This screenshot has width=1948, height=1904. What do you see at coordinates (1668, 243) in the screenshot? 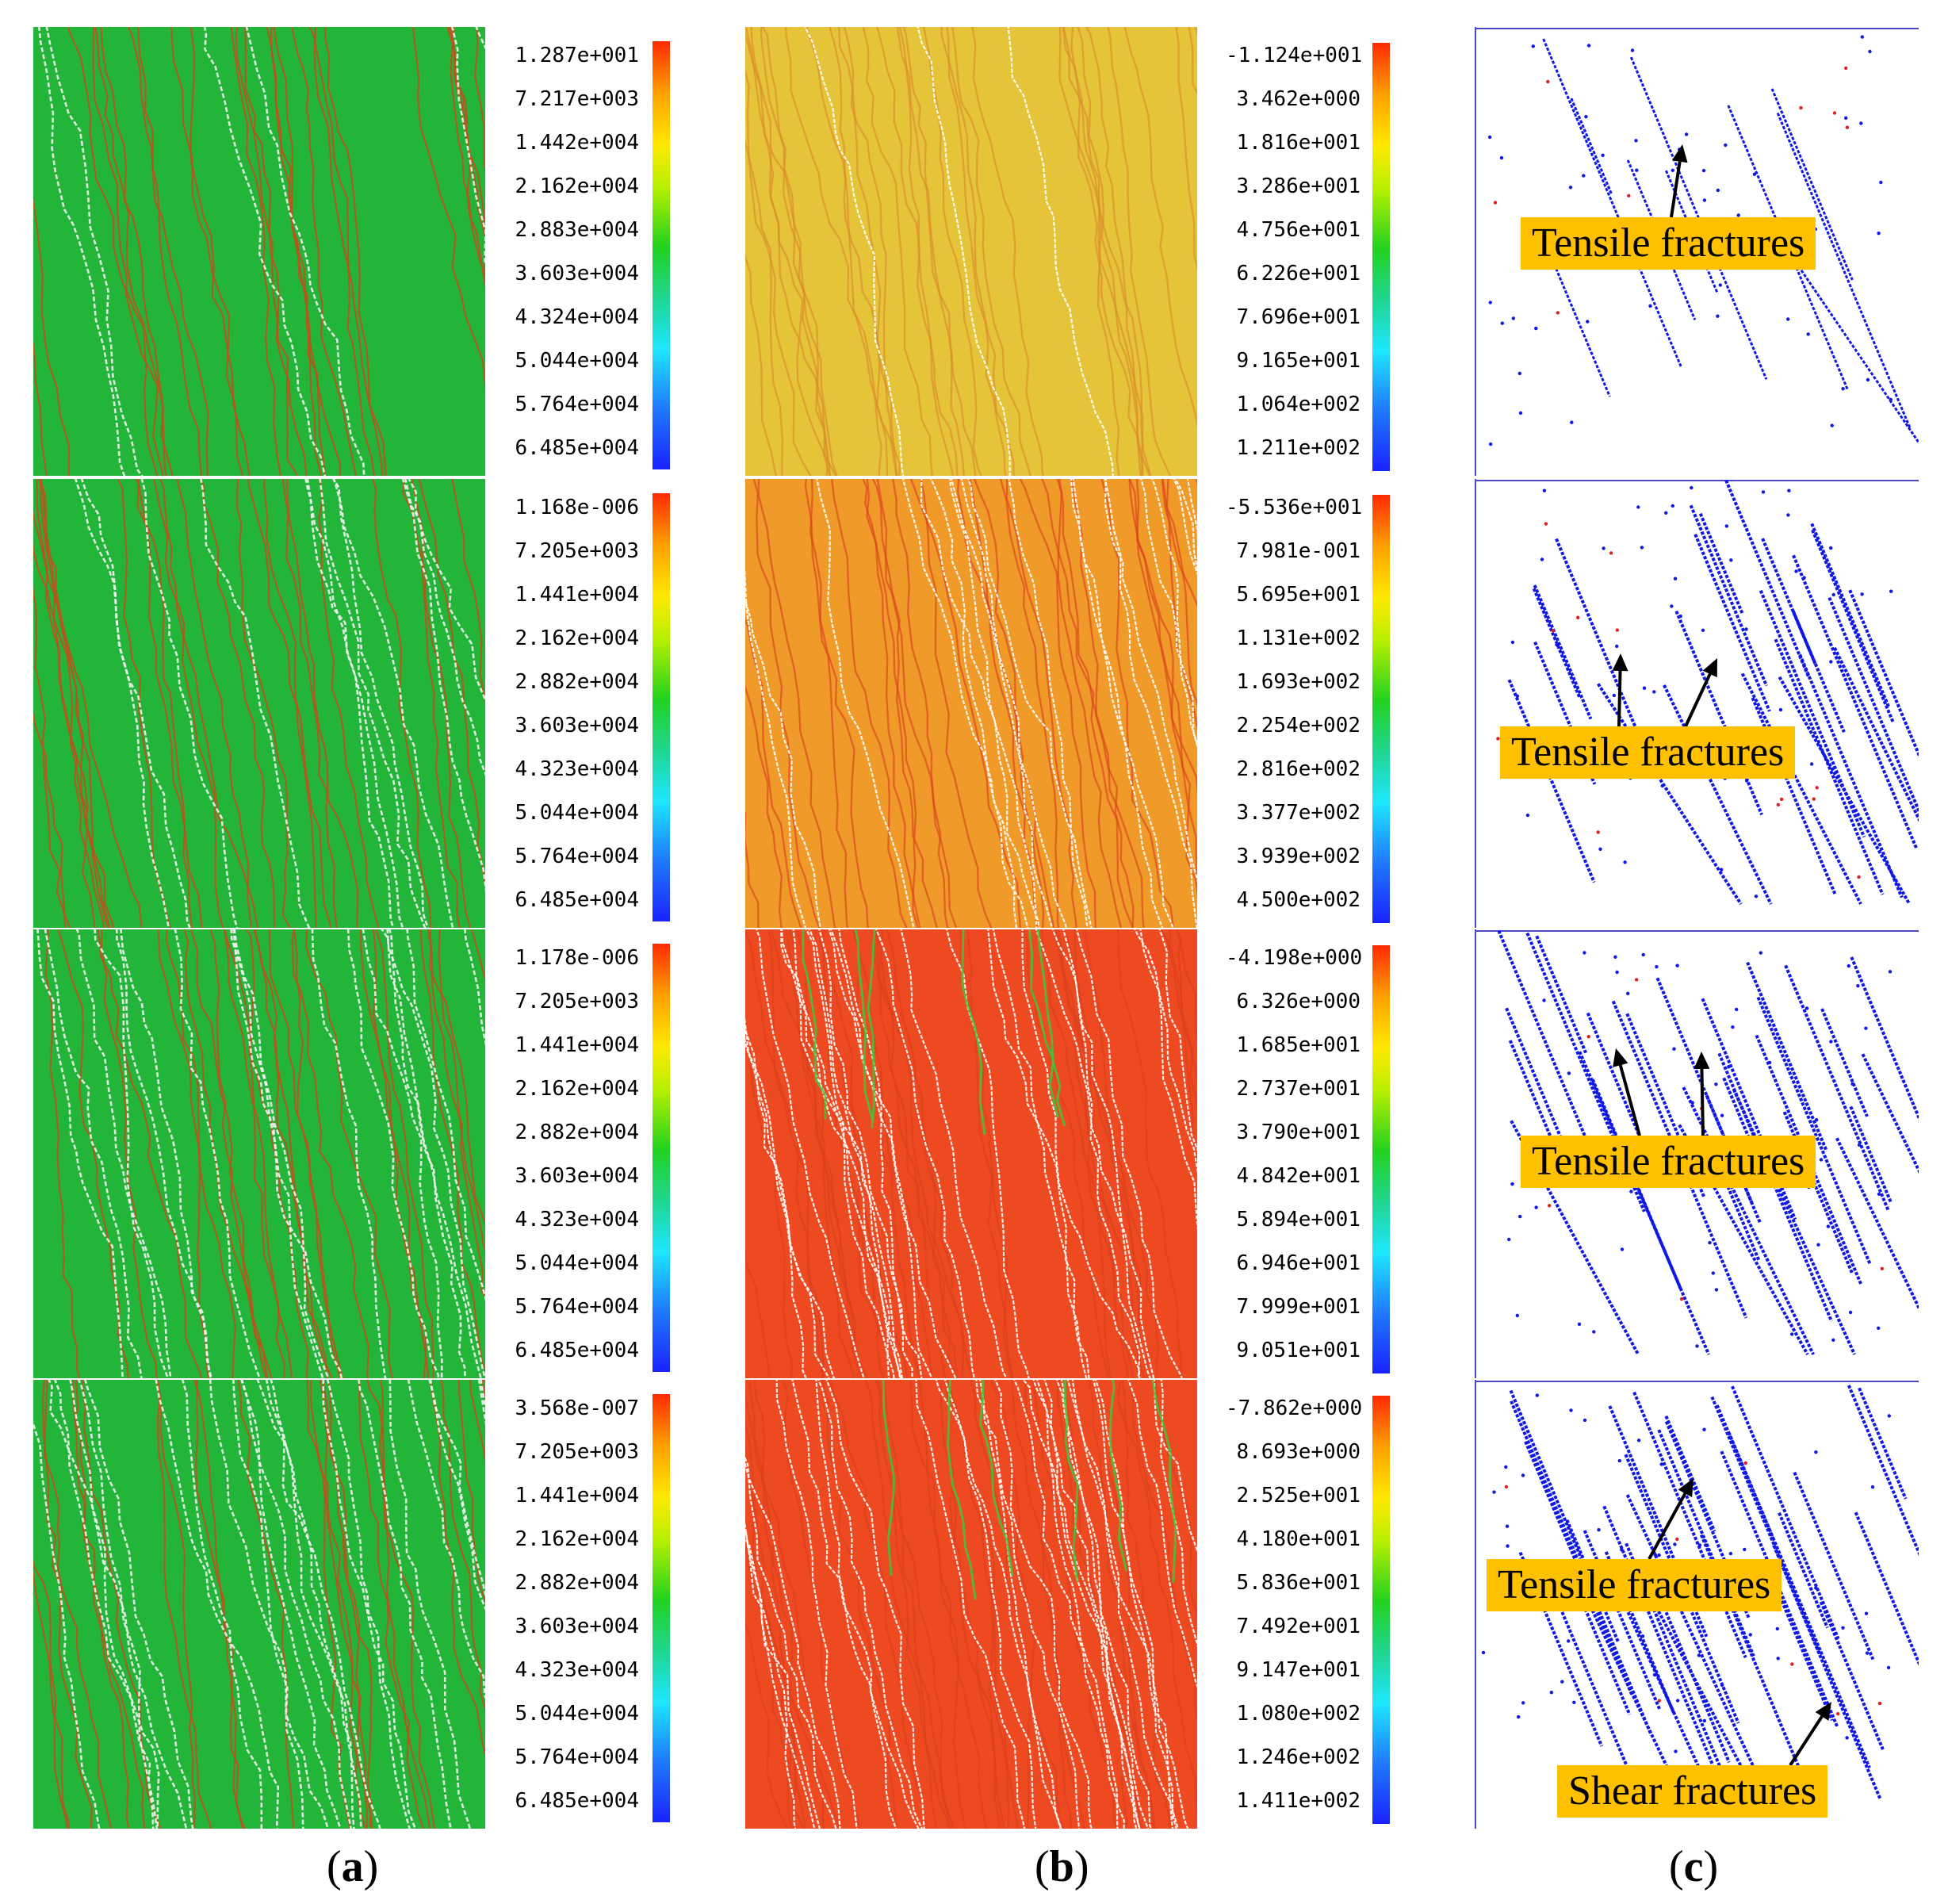
I see `fracture-callout-label: Tensile fractures` at bounding box center [1668, 243].